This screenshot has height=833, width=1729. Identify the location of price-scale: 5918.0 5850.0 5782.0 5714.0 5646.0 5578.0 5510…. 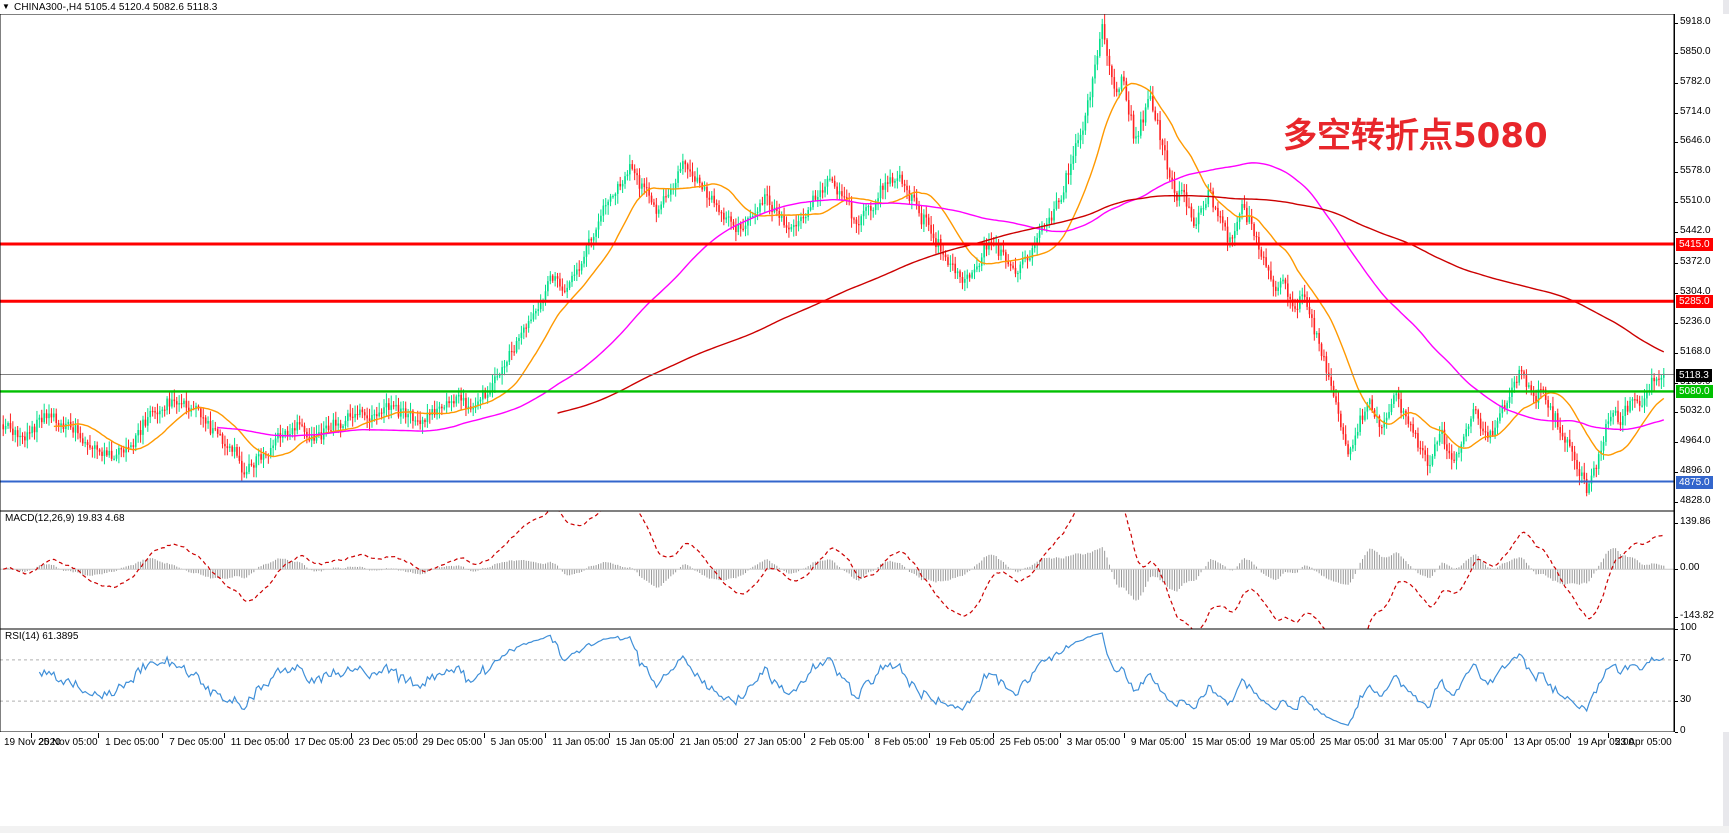
(1701, 375).